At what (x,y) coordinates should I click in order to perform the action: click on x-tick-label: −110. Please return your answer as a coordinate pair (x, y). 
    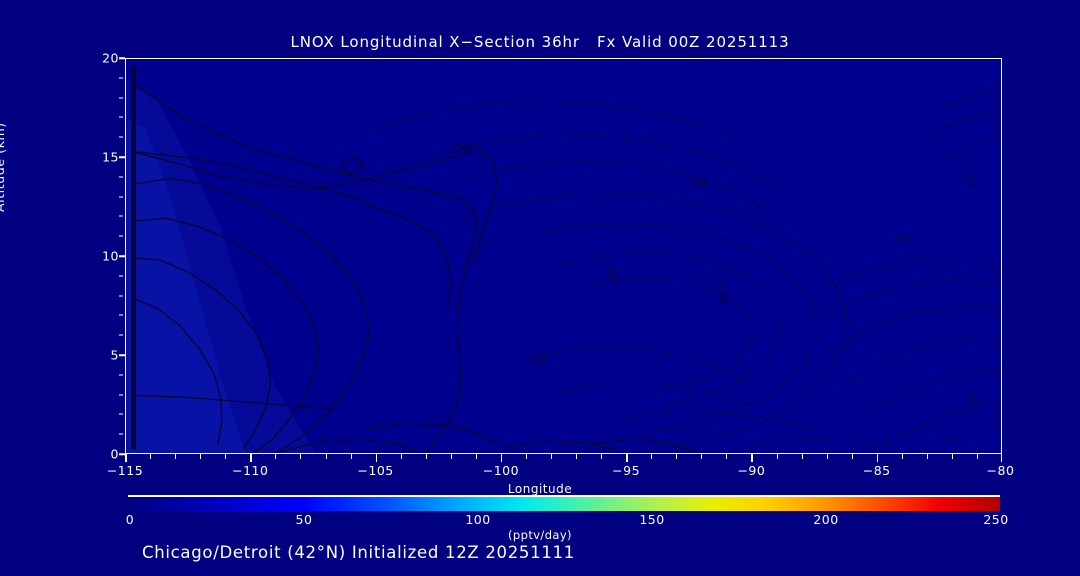
    Looking at the image, I should click on (250, 470).